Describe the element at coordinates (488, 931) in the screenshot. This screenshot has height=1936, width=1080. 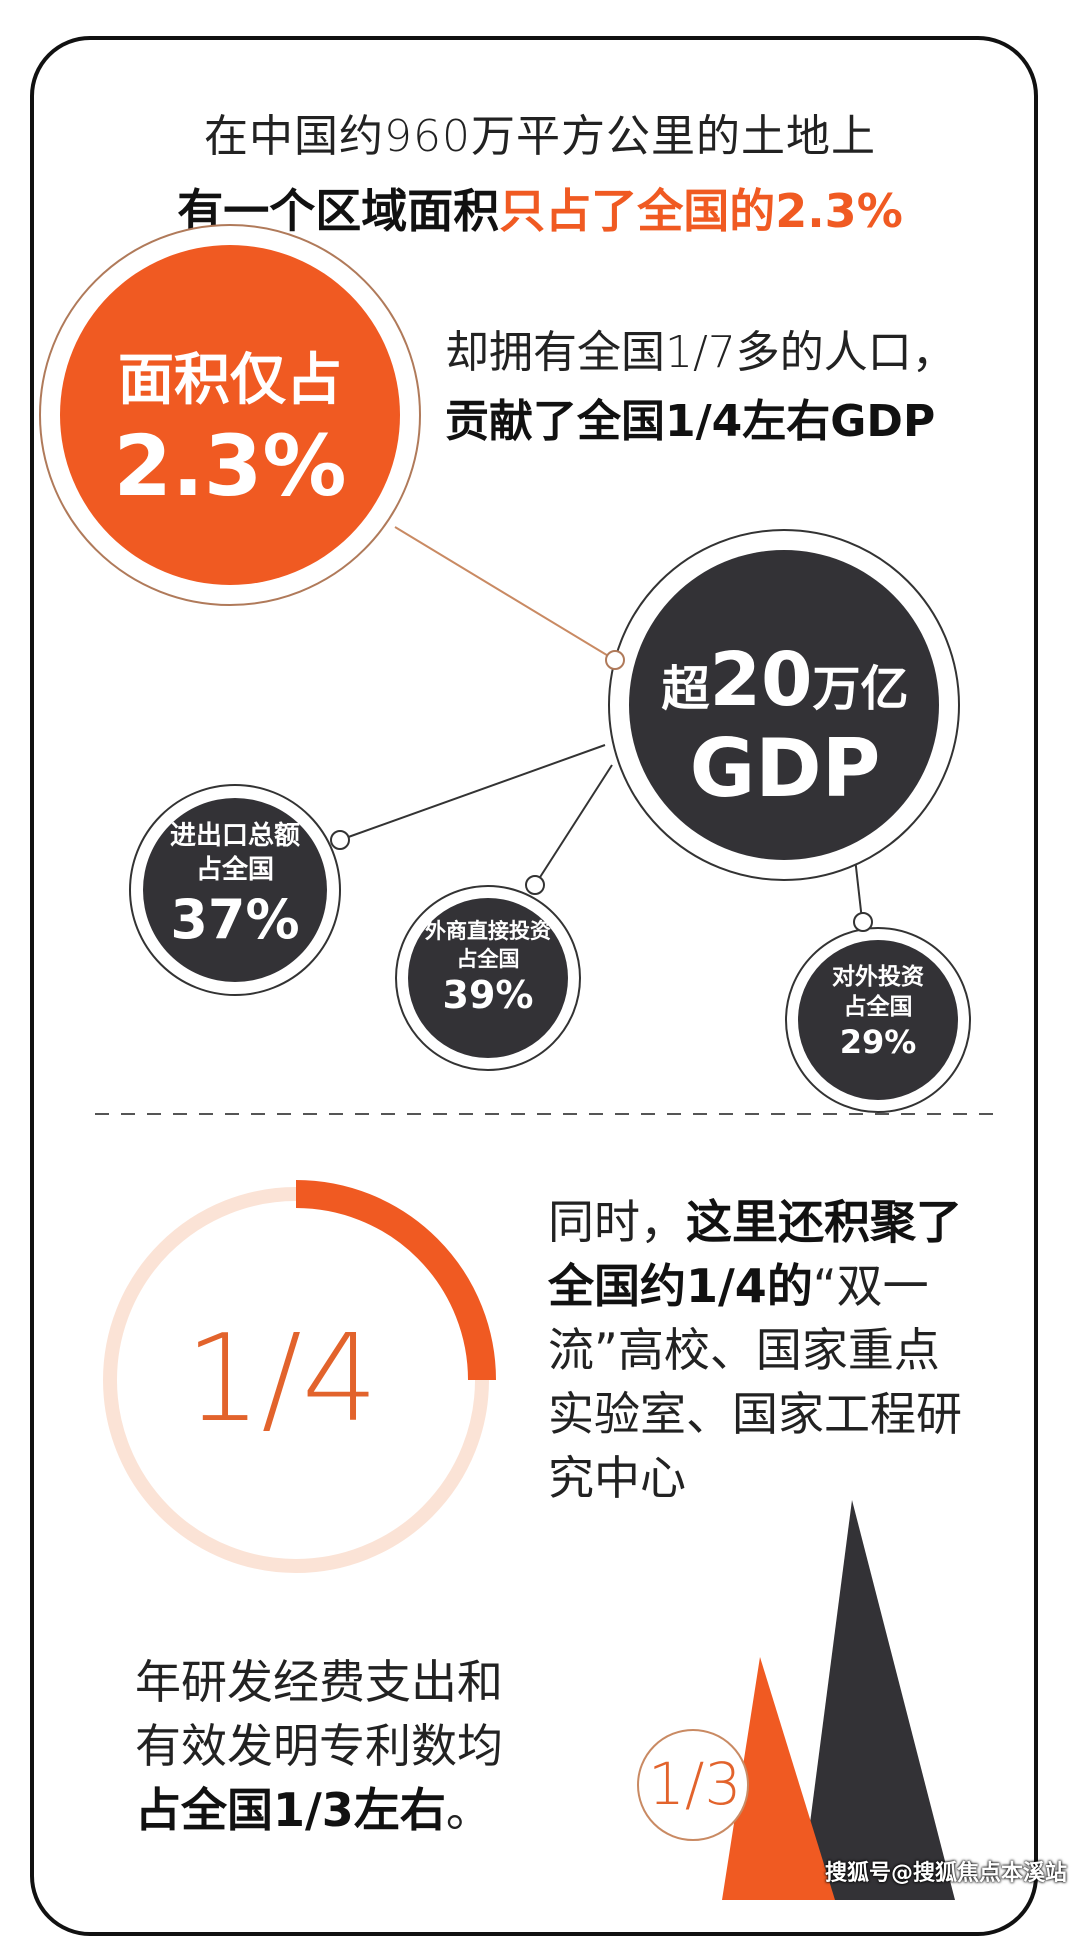
I see `fdi-label-1: 外商直接投资` at that location.